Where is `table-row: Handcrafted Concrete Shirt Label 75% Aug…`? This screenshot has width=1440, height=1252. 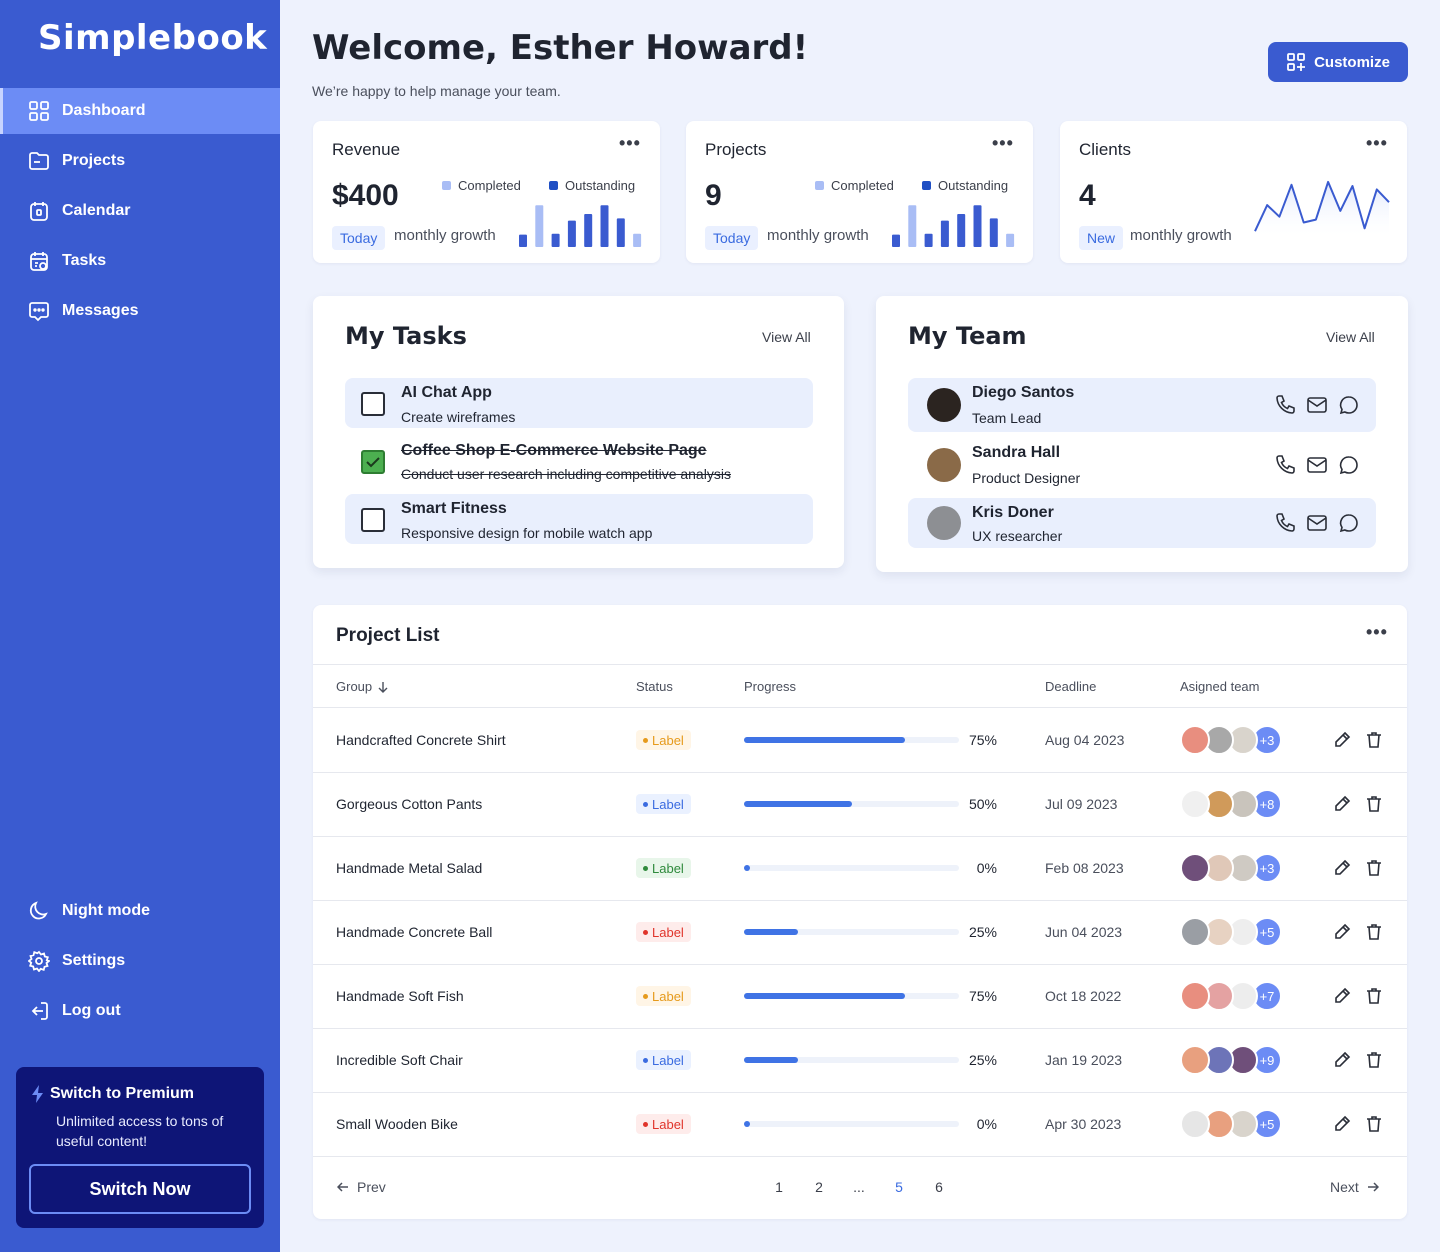 table-row: Handcrafted Concrete Shirt Label 75% Aug… is located at coordinates (860, 740).